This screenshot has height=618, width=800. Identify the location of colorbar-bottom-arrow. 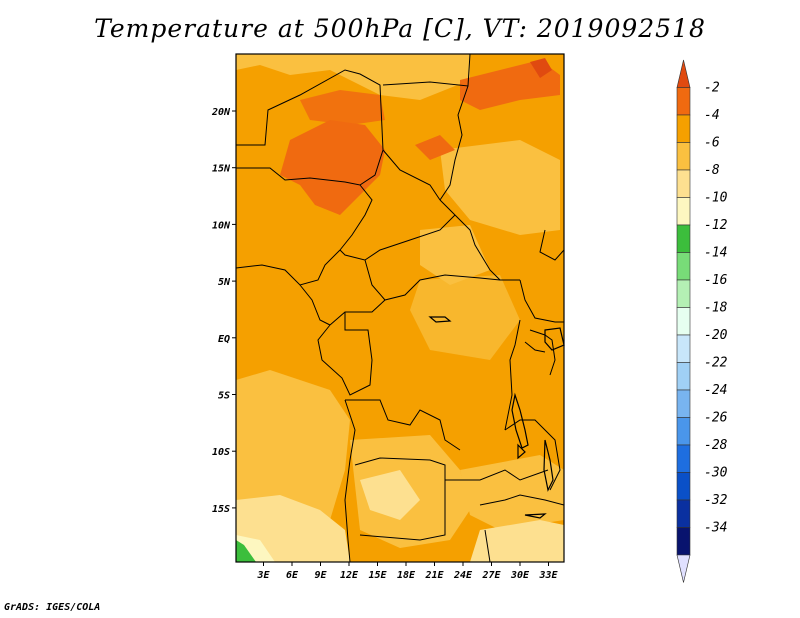
(683, 568).